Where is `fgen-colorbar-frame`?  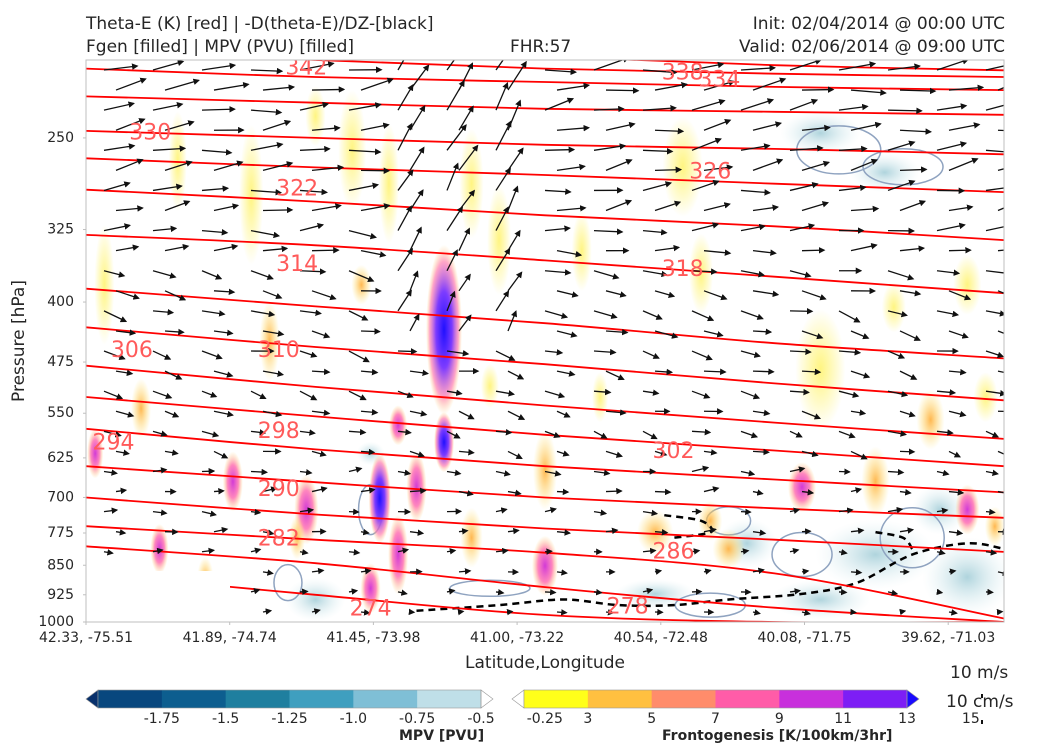 fgen-colorbar-frame is located at coordinates (715, 699).